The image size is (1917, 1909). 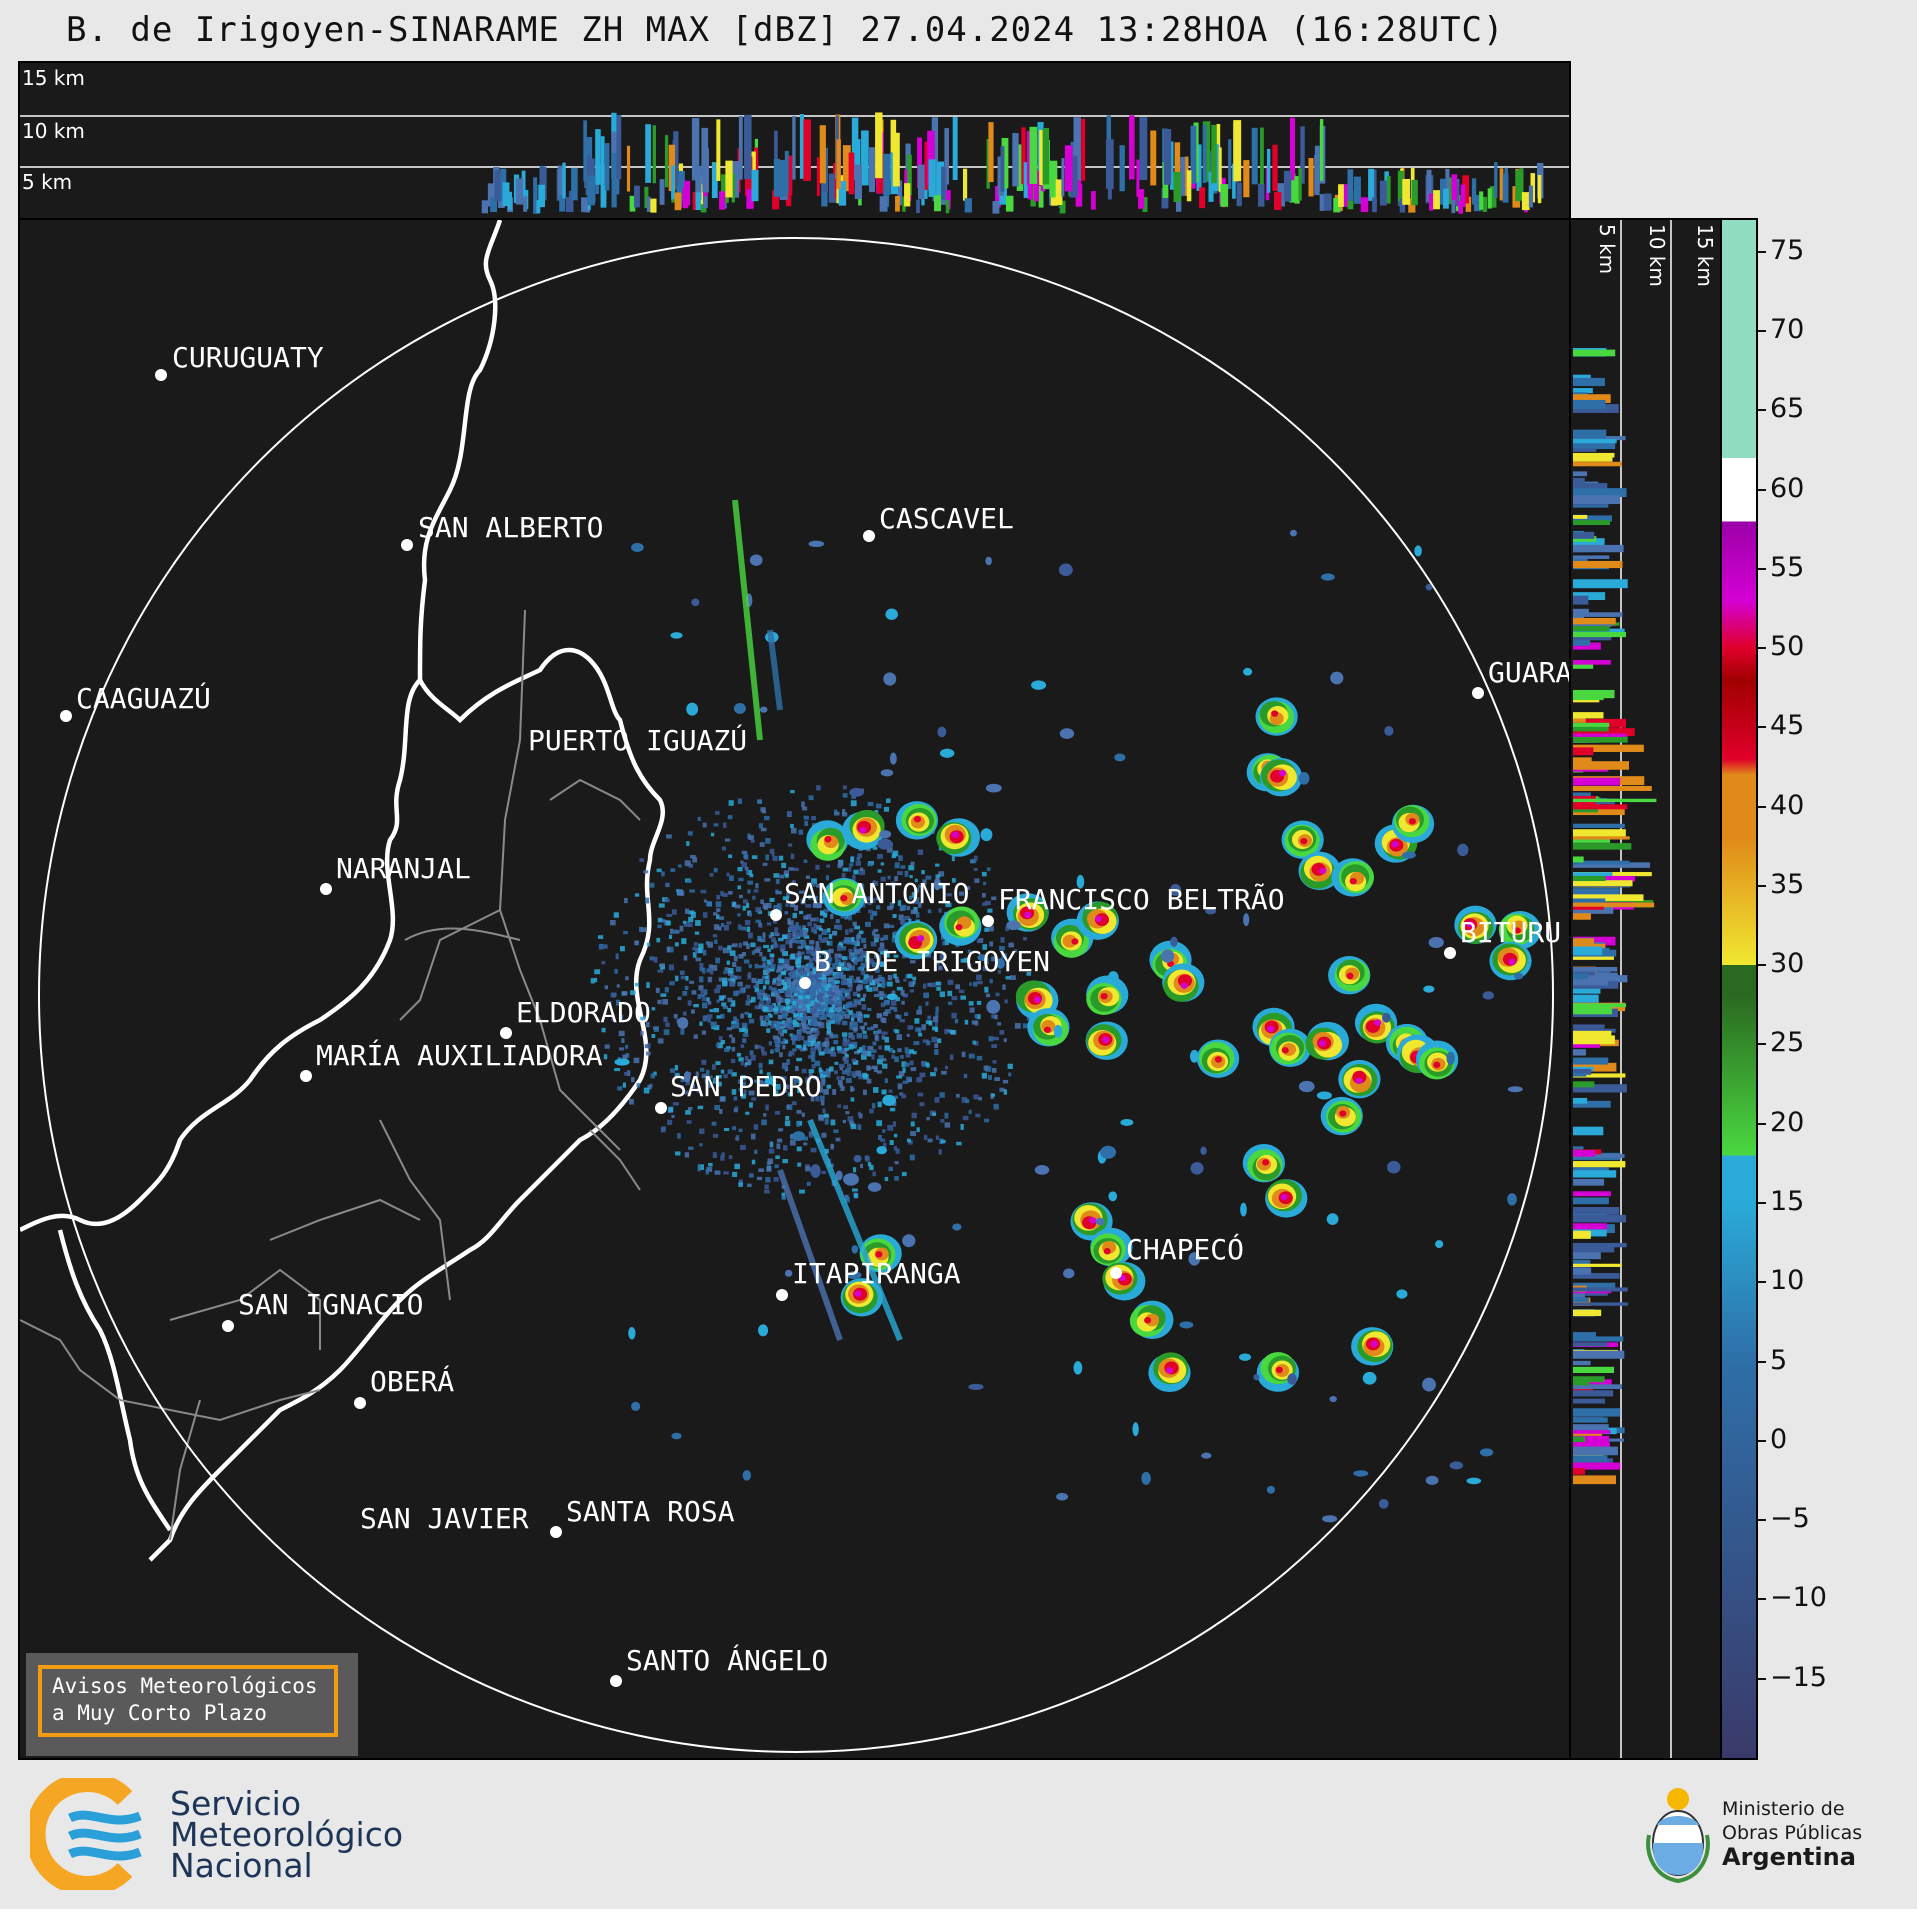 What do you see at coordinates (1739, 989) in the screenshot?
I see `colorbar-gradient` at bounding box center [1739, 989].